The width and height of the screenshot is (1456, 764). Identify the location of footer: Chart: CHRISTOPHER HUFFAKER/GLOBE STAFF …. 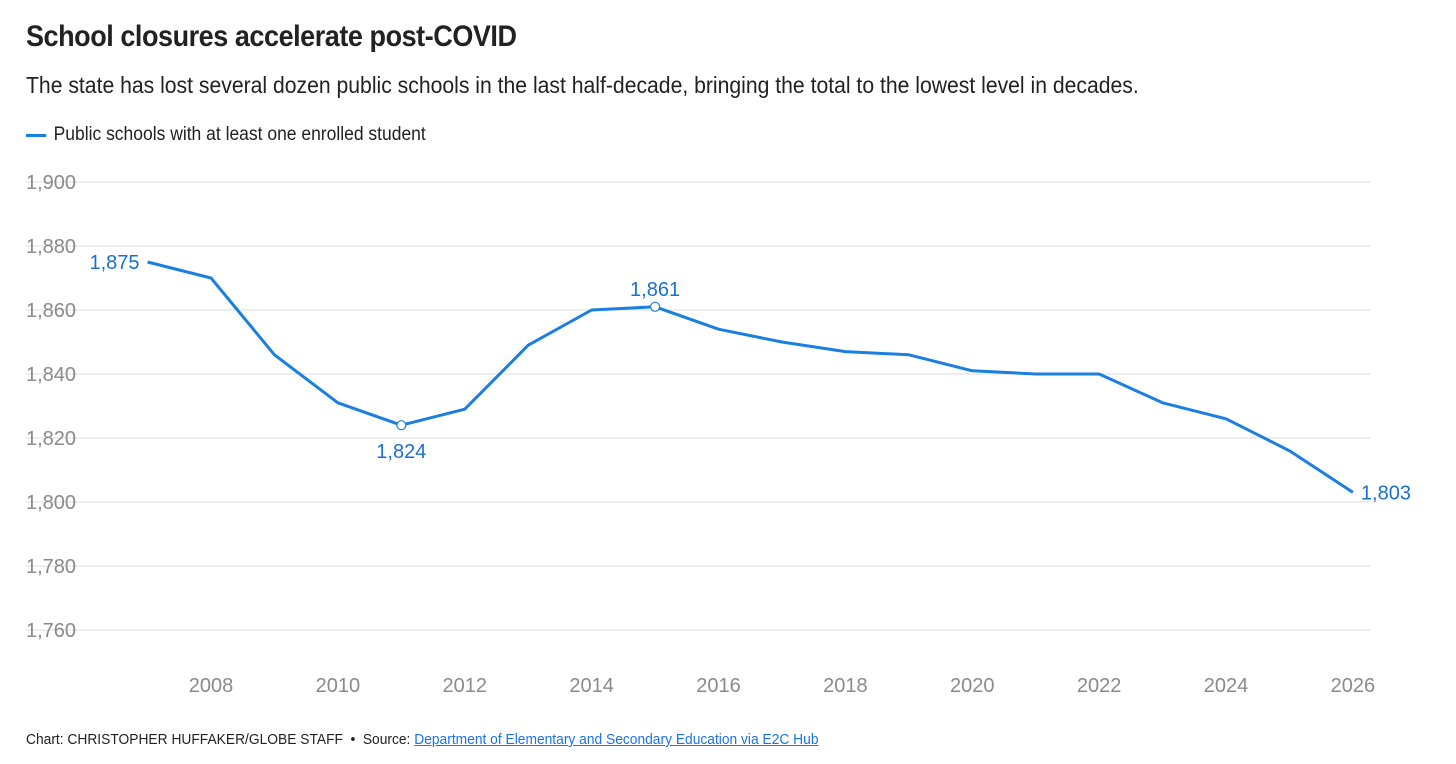
(422, 739).